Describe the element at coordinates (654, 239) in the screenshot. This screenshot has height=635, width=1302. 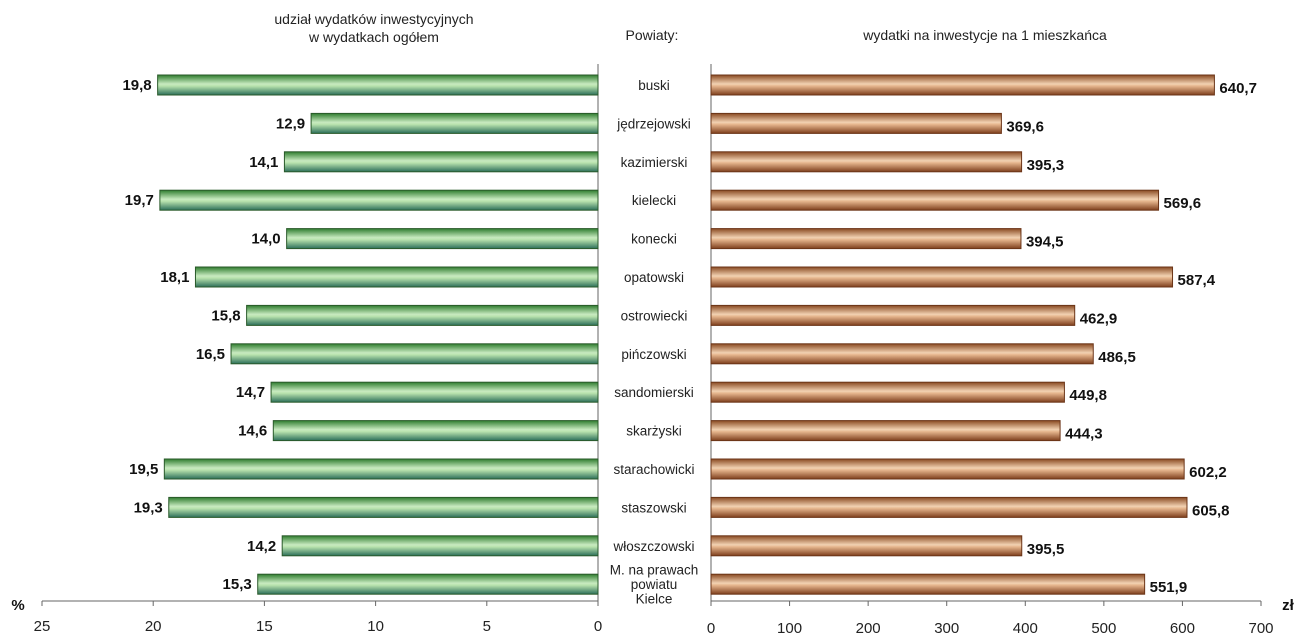
I see `category-label: konecki` at that location.